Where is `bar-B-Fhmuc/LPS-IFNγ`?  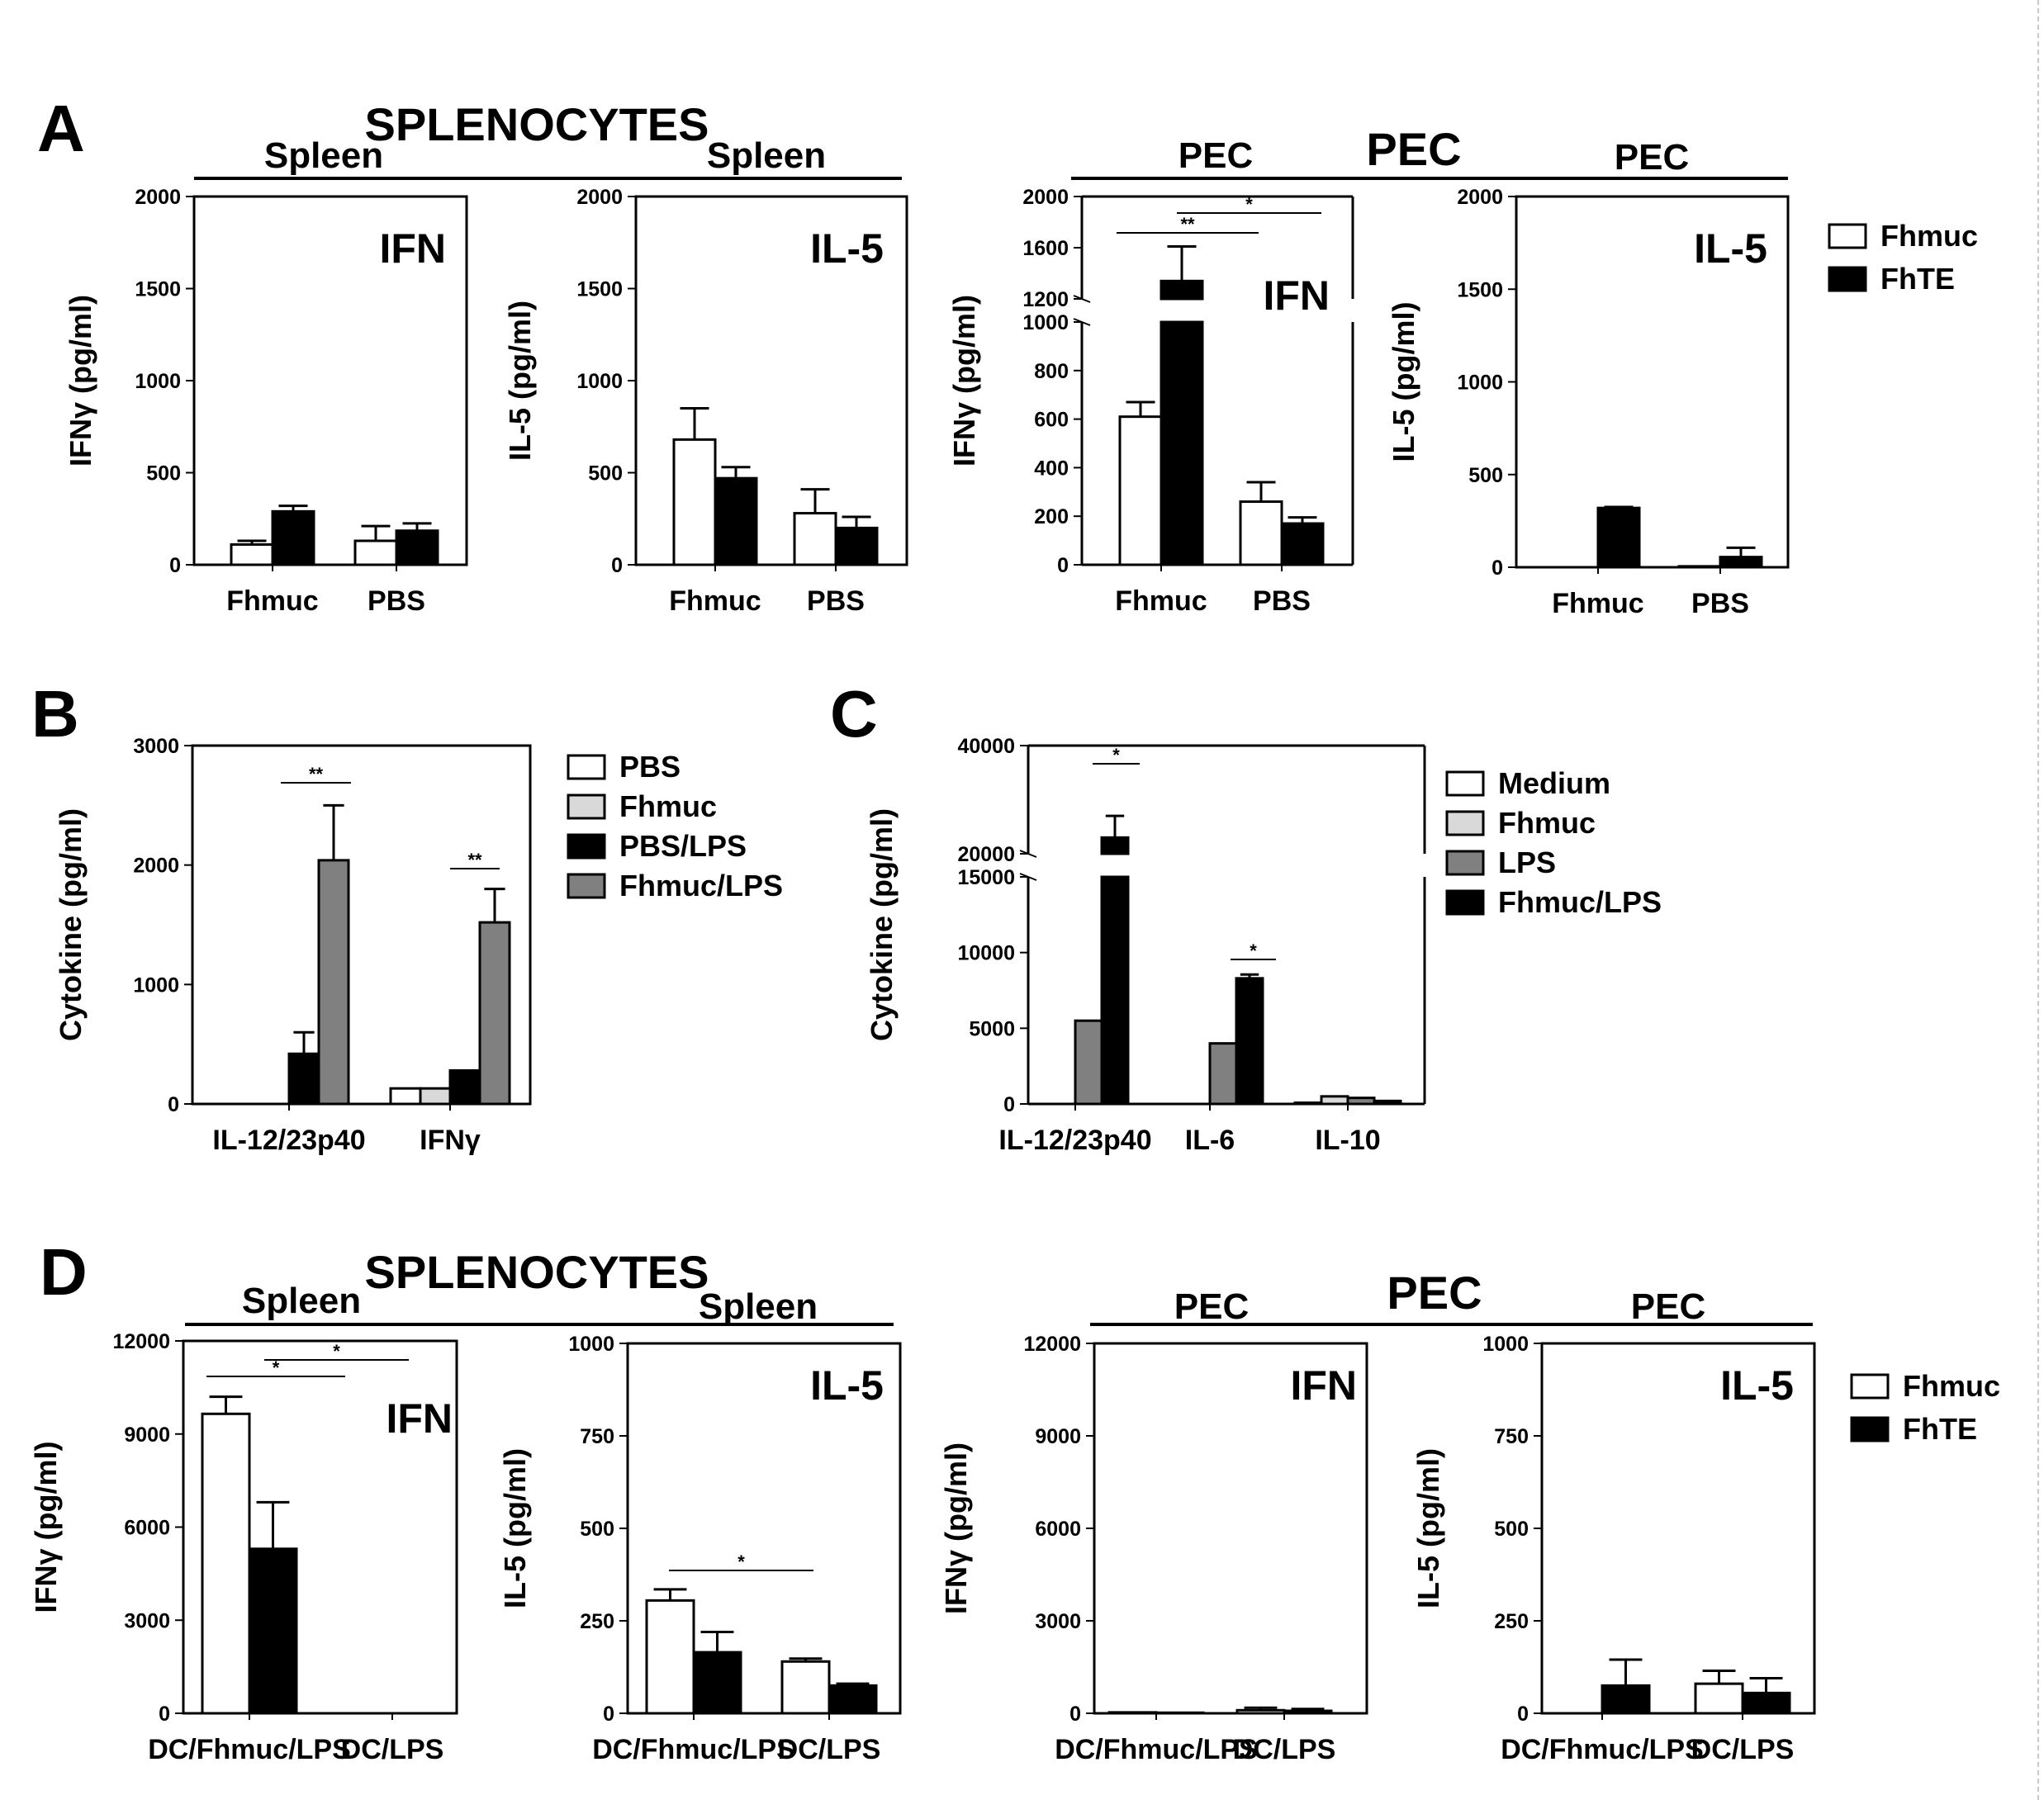 bar-B-Fhmuc/LPS-IFNγ is located at coordinates (495, 1013).